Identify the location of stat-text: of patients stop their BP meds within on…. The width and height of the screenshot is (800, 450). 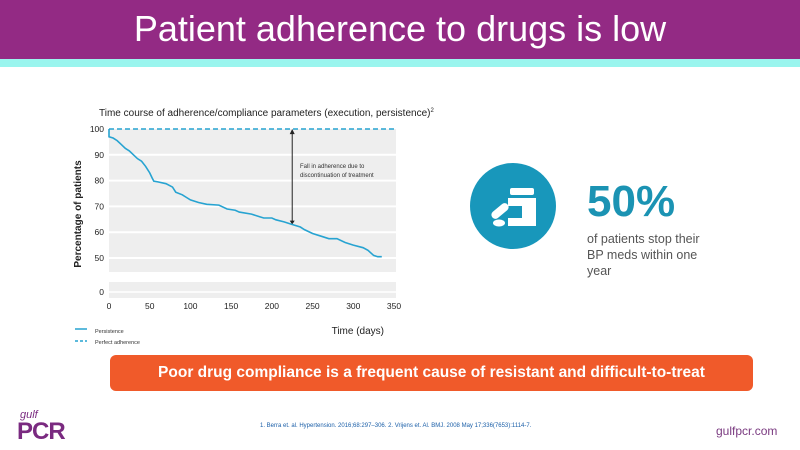
(643, 255).